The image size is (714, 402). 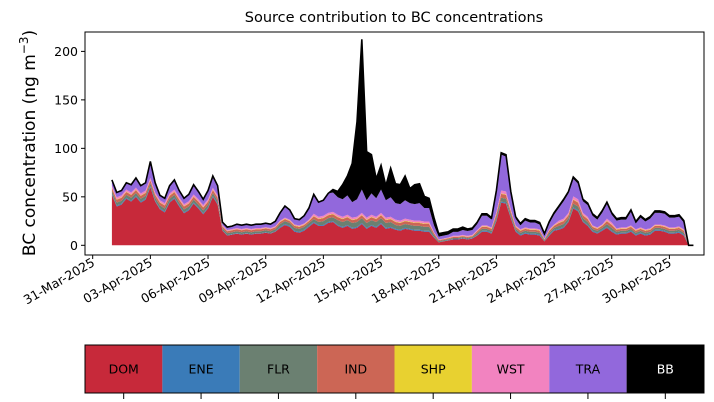 I want to click on legend-label-ind: IND, so click(x=355, y=369).